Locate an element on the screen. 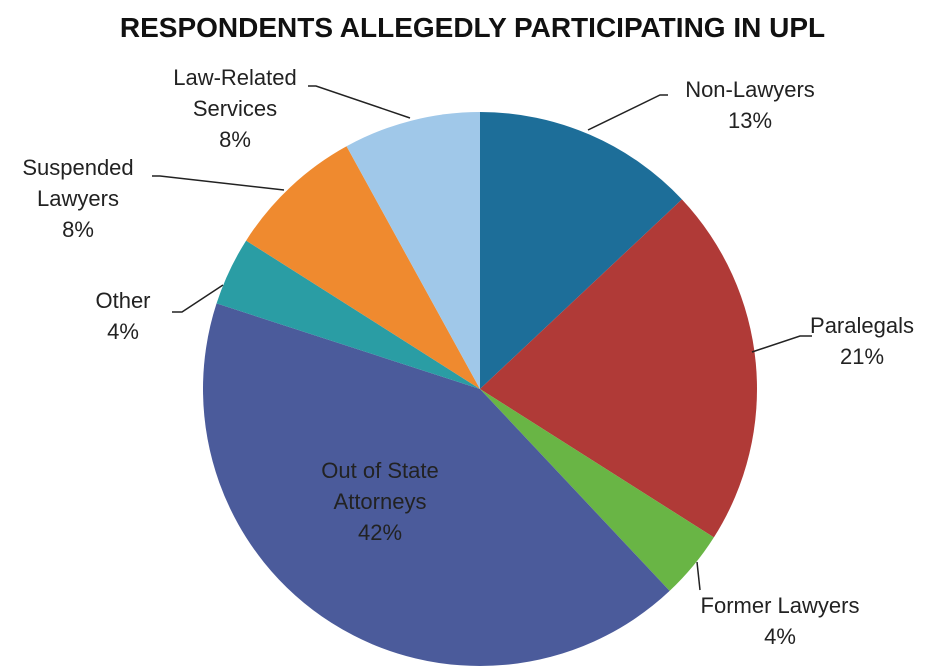  category-label: Non-Lawyers is located at coordinates (750, 89).